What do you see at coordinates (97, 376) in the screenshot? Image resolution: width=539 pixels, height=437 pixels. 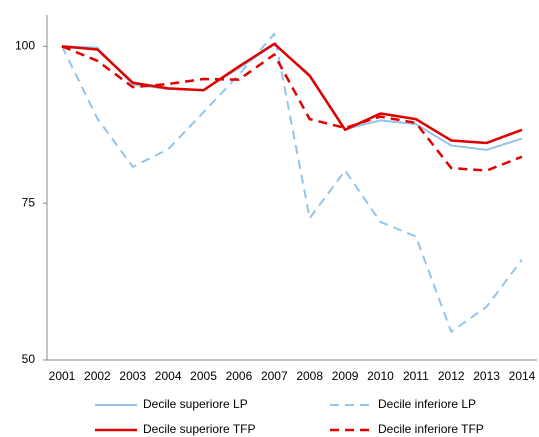 I see `x-tick-label: 2002` at bounding box center [97, 376].